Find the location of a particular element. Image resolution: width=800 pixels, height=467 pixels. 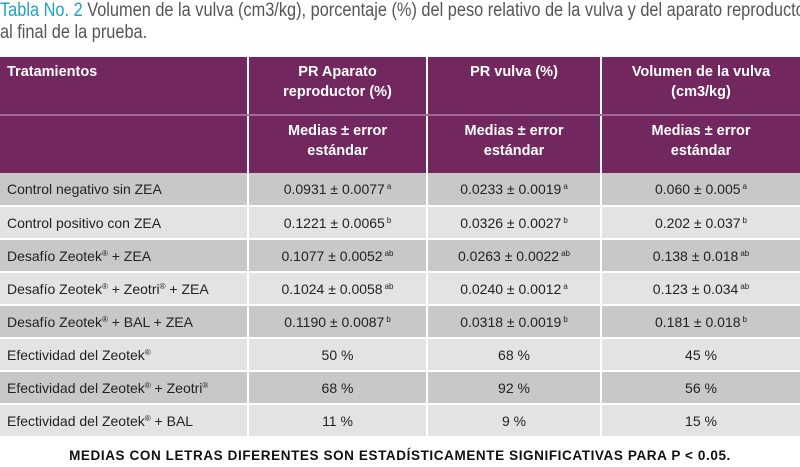

cell-value: 0.0233 ± 0.0019 is located at coordinates (511, 189).